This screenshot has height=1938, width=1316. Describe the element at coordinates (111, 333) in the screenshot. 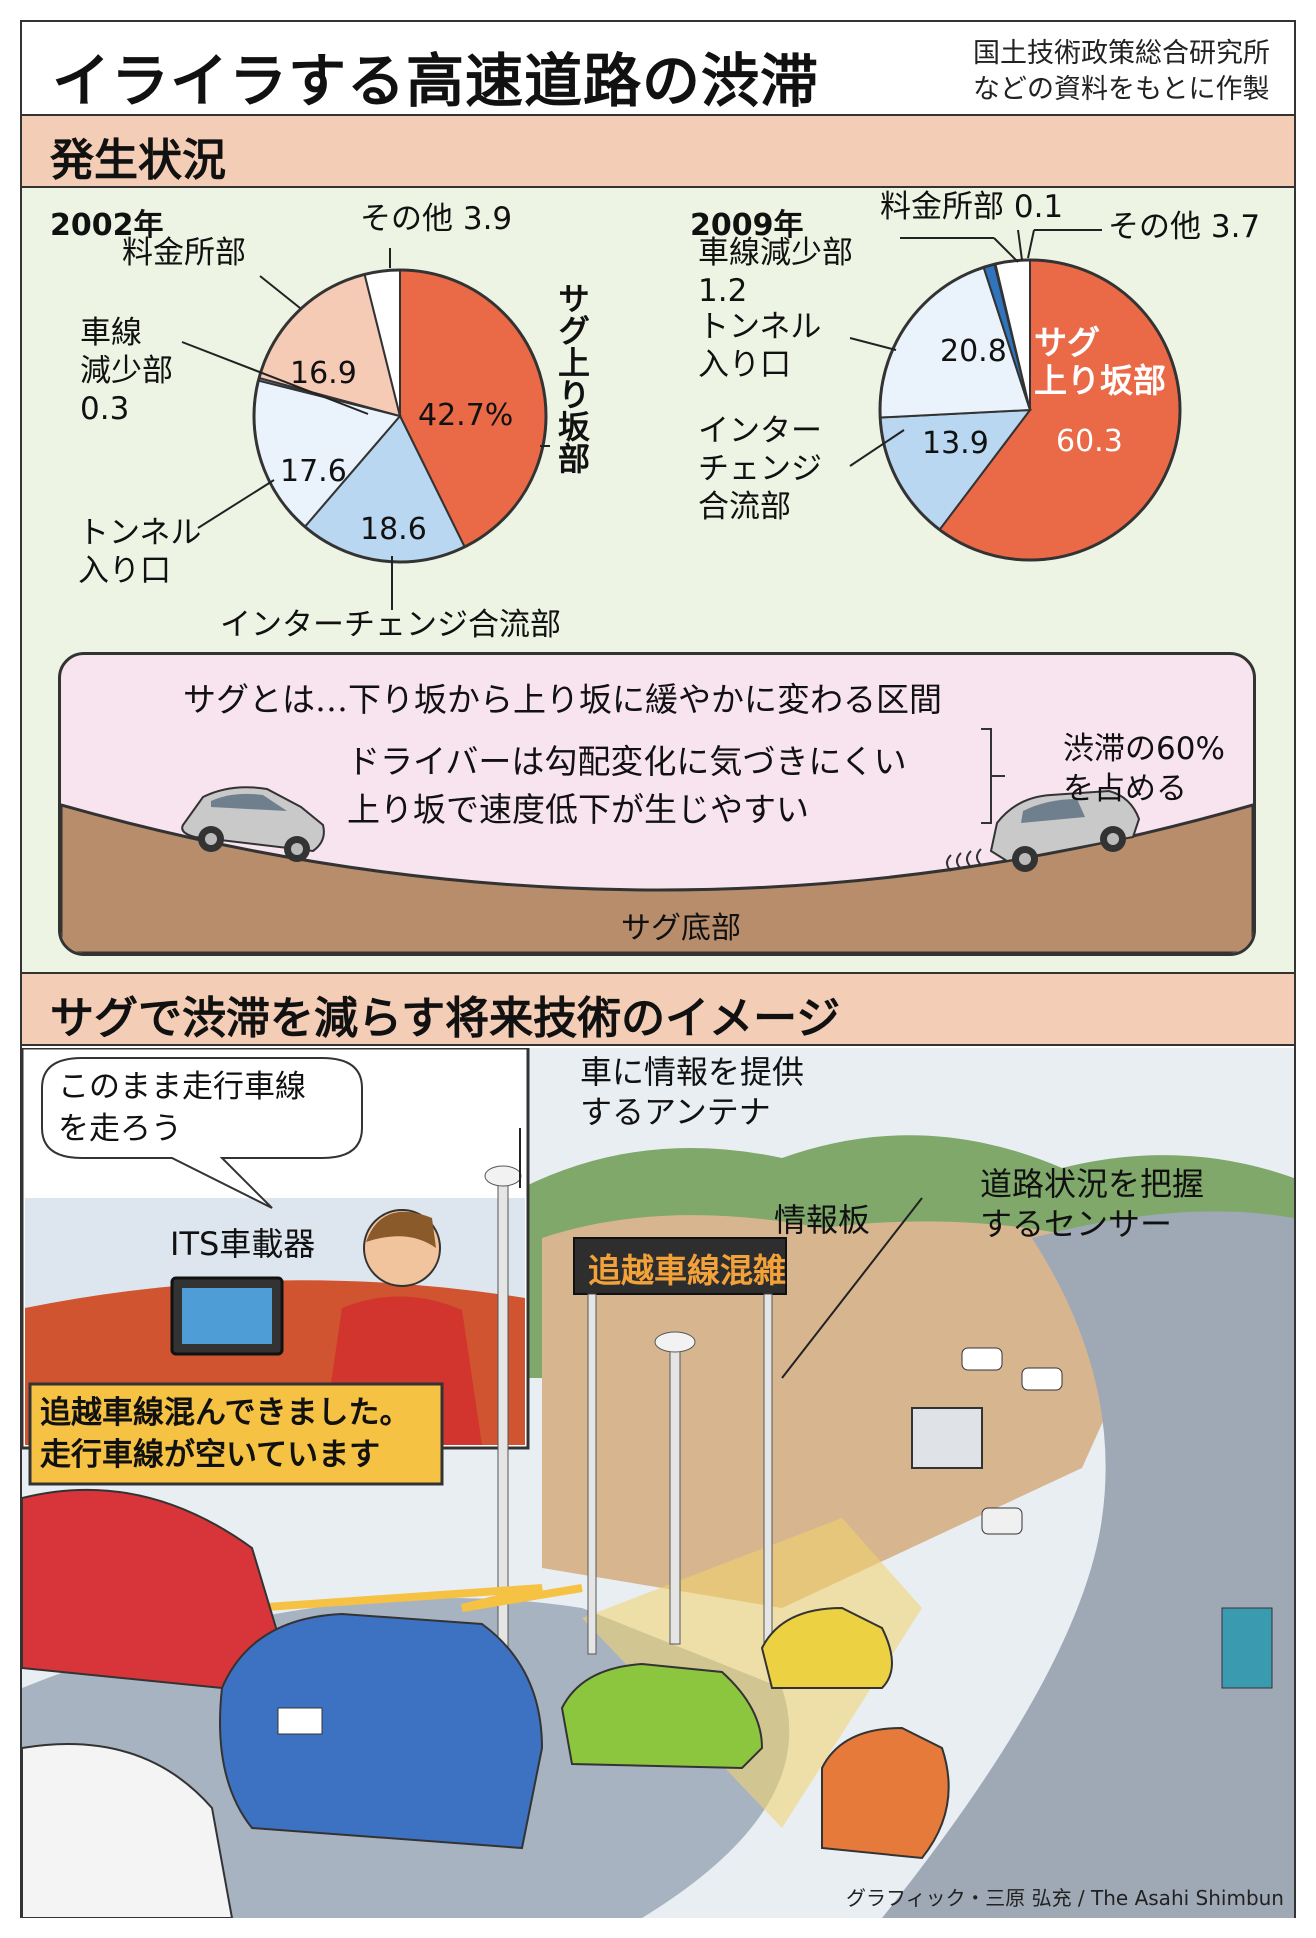

I see `pie-2002-lane-label-line1: 車線` at that location.